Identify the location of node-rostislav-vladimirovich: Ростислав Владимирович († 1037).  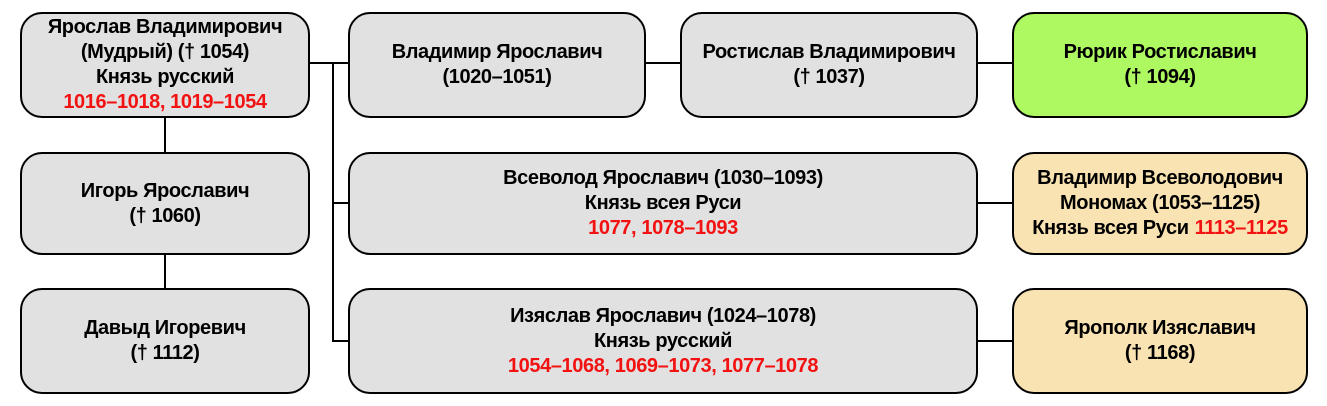
(829, 65).